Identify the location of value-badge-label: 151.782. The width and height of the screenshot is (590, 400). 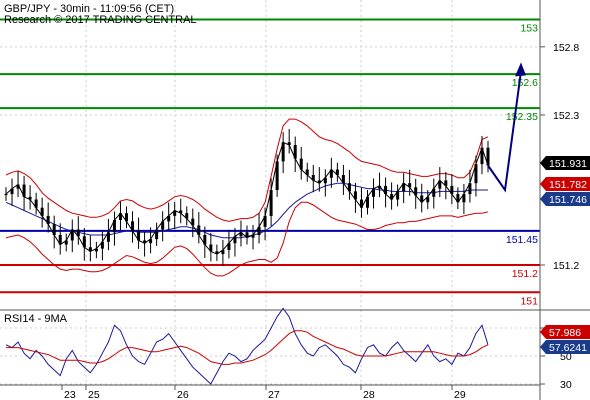
(568, 185).